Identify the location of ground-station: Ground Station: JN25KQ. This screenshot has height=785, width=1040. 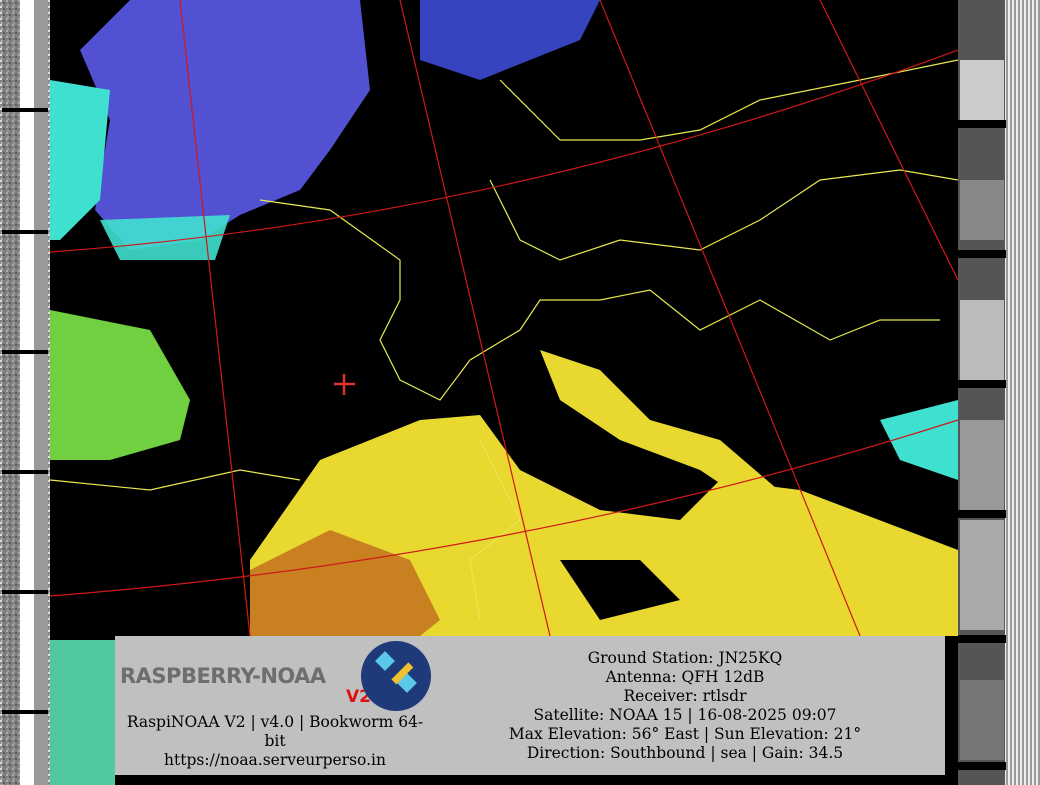
(685, 658).